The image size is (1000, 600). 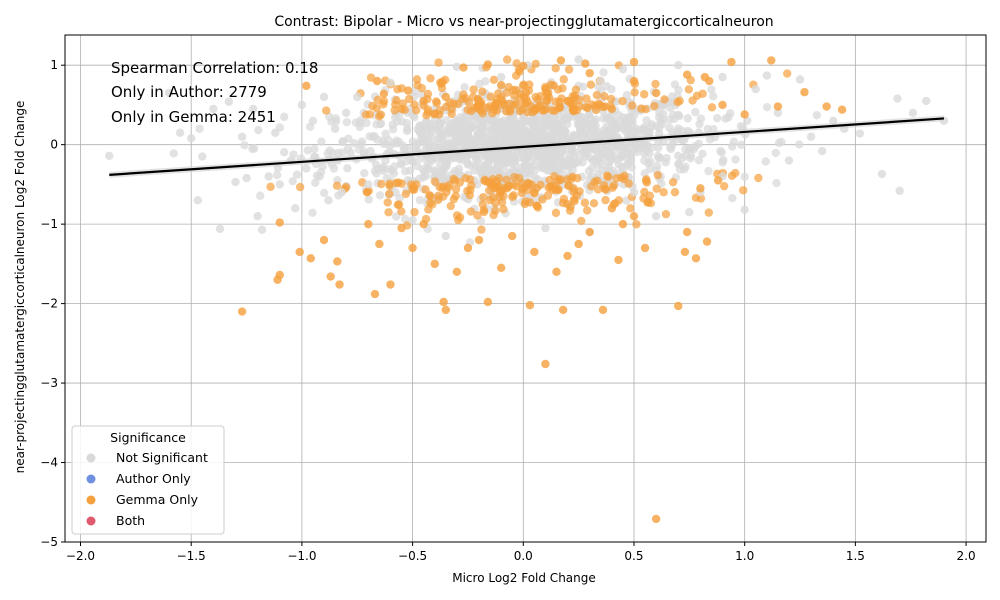 What do you see at coordinates (412, 556) in the screenshot?
I see `x-tick-label: −0.5` at bounding box center [412, 556].